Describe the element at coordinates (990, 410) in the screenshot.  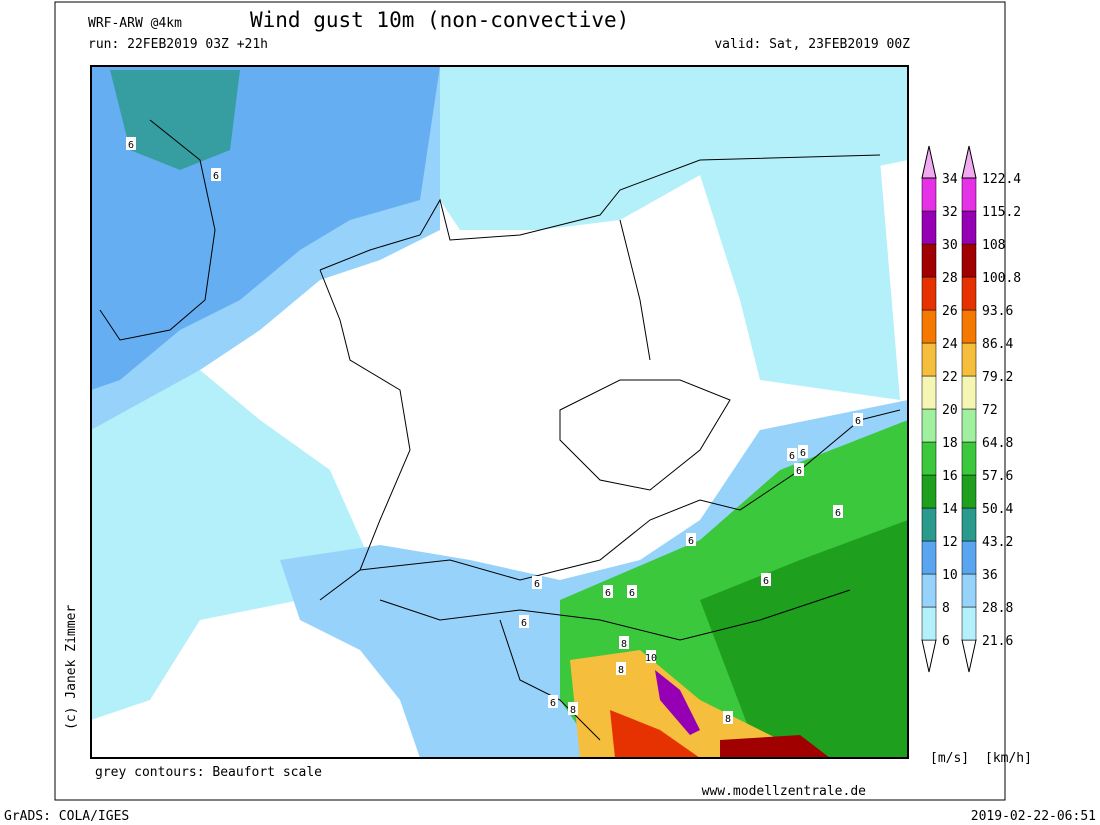
I see `colorbar-label: 72` at that location.